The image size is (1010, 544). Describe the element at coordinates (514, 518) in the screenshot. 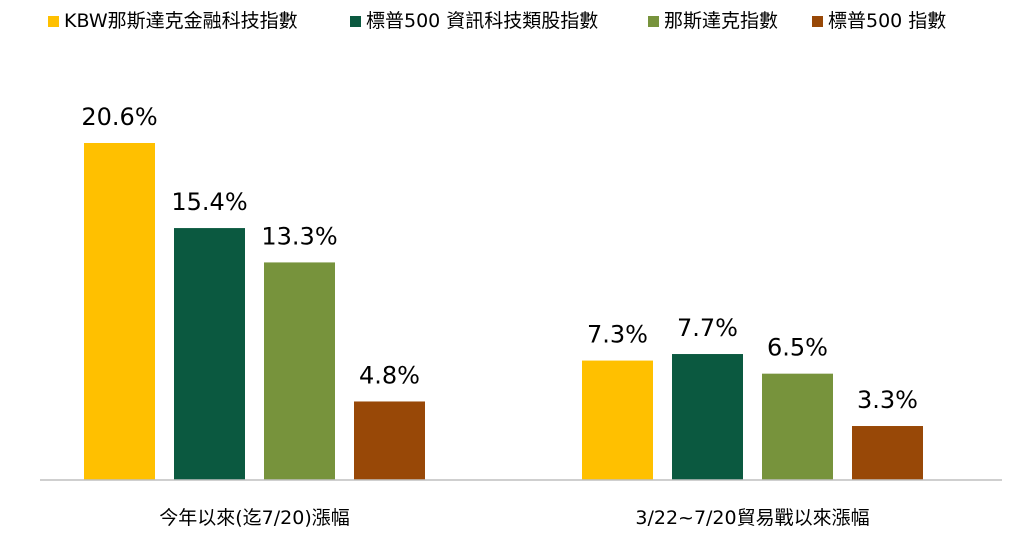

I see `category-labels-group: 今年以來(迄7/20)漲幅 3/22~7/20貿易戰以來漲幅` at that location.